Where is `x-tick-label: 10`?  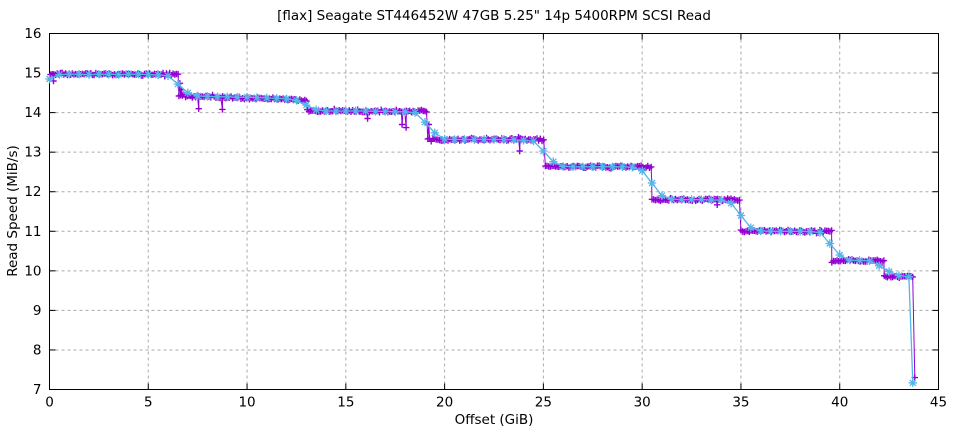
x-tick-label: 10 is located at coordinates (246, 403).